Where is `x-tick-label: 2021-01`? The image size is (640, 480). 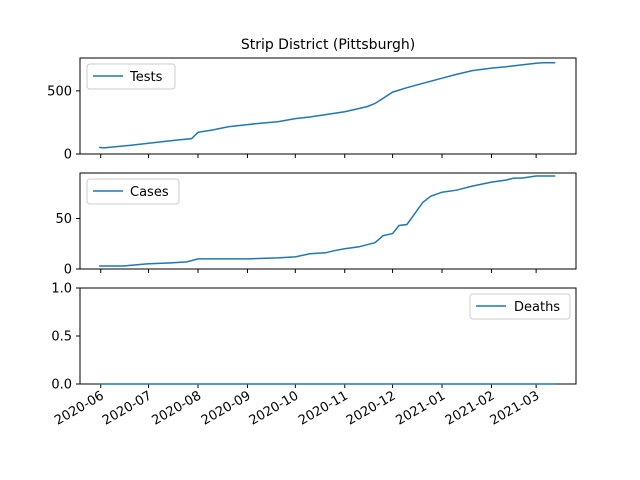 x-tick-label: 2021-01 is located at coordinates (420, 408).